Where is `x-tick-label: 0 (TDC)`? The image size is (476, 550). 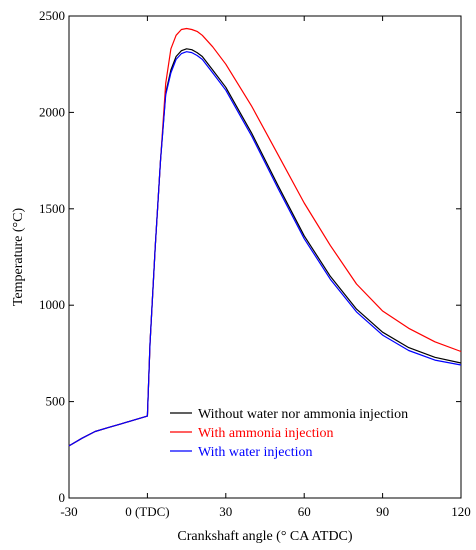
x-tick-label: 0 (TDC) is located at coordinates (147, 511).